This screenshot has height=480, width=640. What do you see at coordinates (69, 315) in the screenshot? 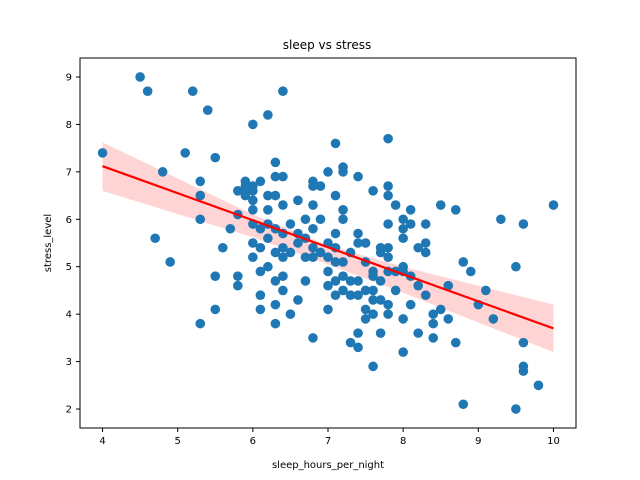
I see `y-tick-label: 4` at bounding box center [69, 315].